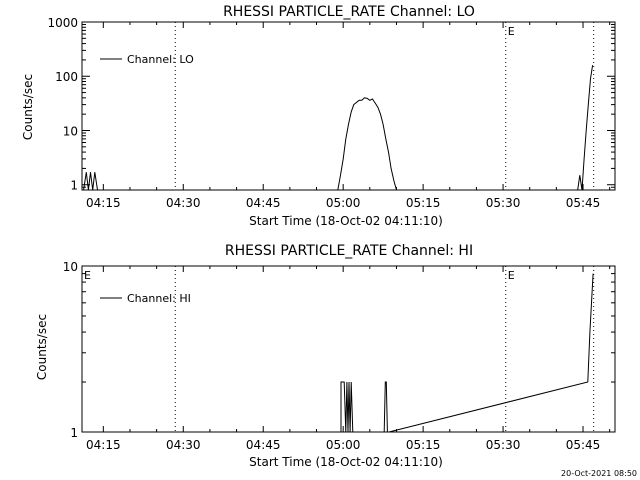 The image size is (640, 480). I want to click on y-axis-label-lo: Counts/sec, so click(28, 107).